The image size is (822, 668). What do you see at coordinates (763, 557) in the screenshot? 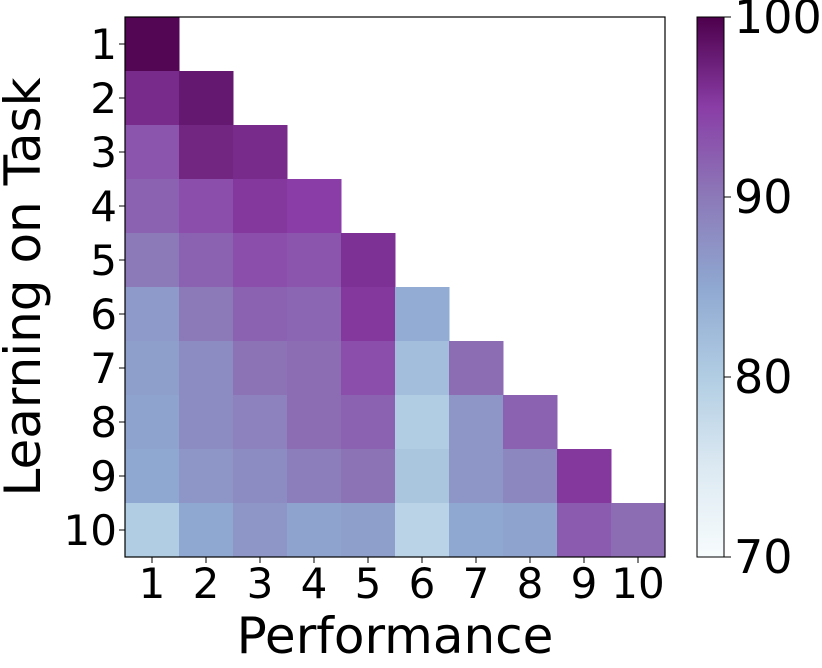
I see `colorbar-tick-label: 70` at bounding box center [763, 557].